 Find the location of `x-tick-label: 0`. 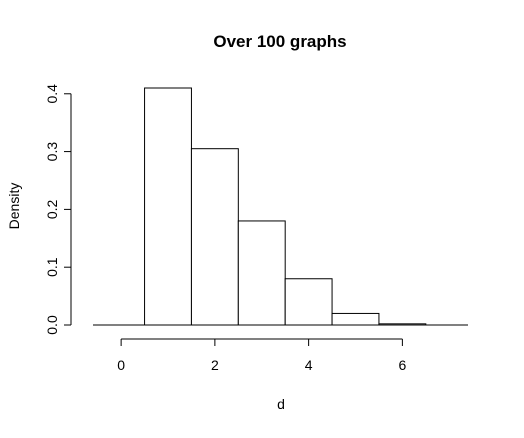

x-tick-label: 0 is located at coordinates (121, 365).